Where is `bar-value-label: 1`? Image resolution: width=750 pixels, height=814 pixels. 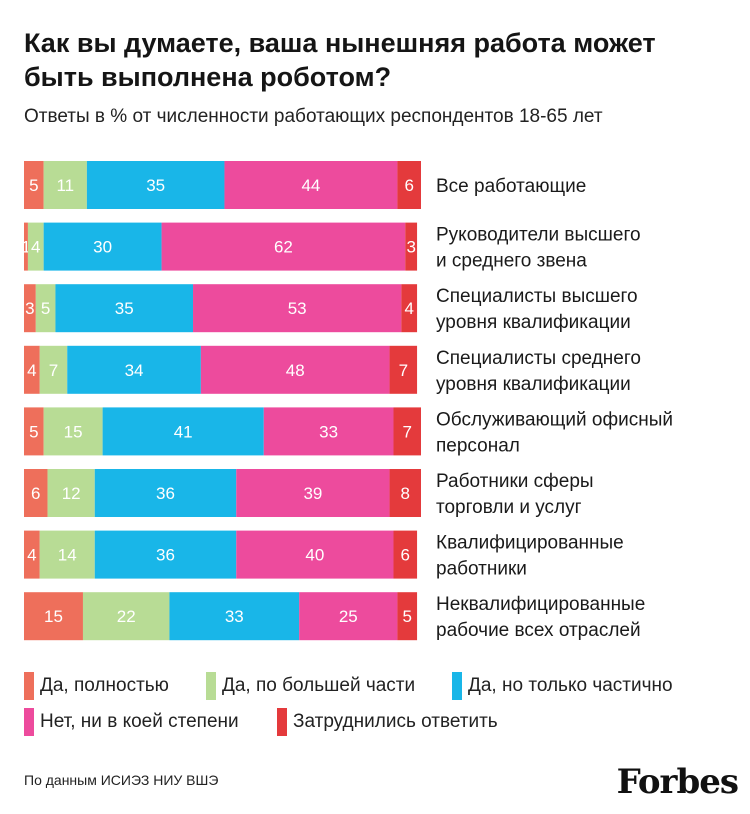 bar-value-label: 1 is located at coordinates (25, 247).